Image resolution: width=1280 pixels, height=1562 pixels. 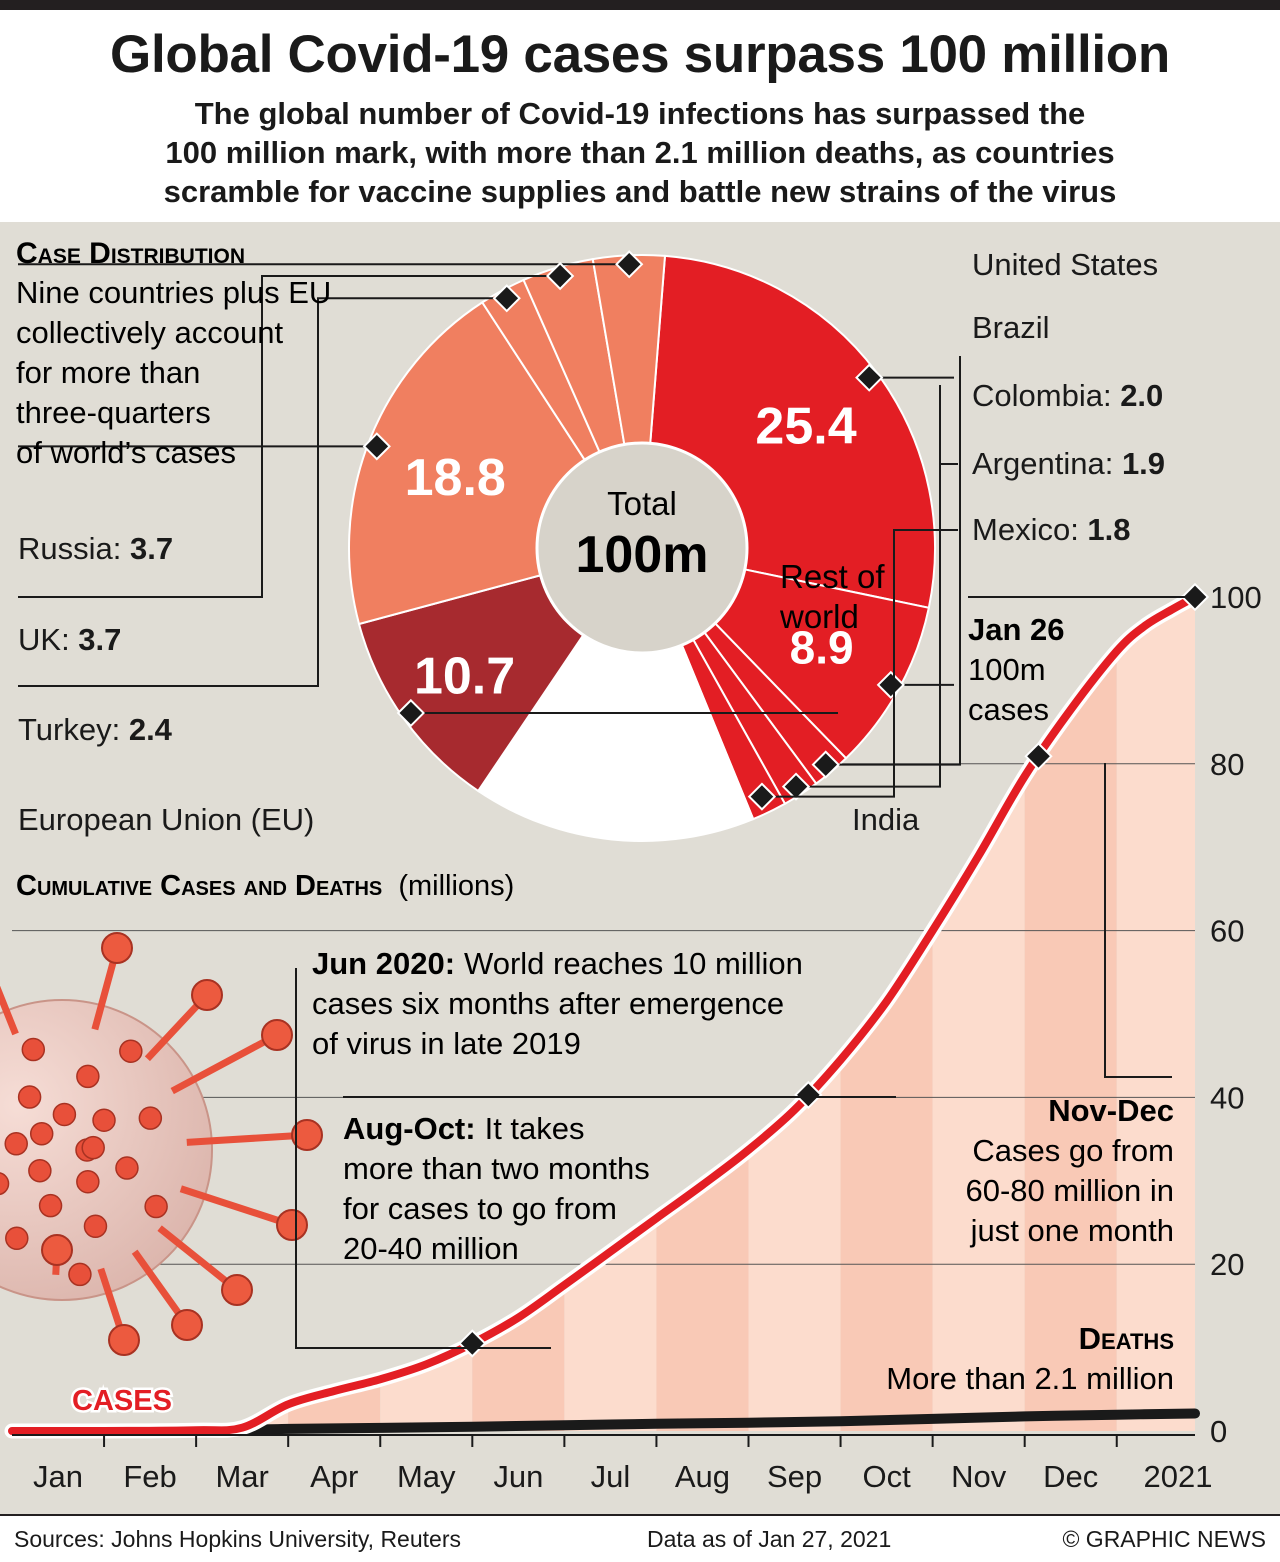 I want to click on slice-label-name: India, so click(x=886, y=819).